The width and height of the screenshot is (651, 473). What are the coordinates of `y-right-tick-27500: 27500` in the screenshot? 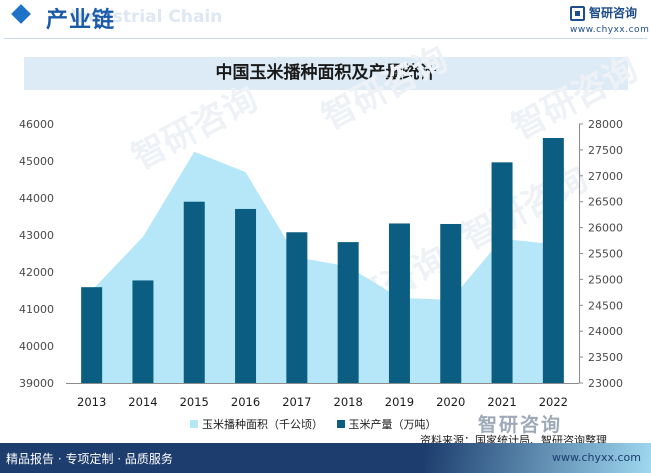 It's located at (605, 150).